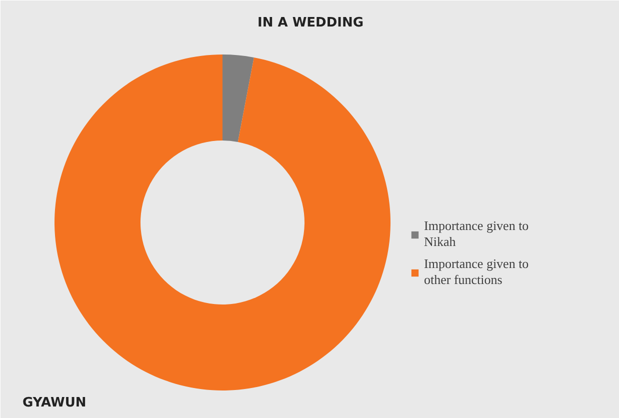  Describe the element at coordinates (310, 23) in the screenshot. I see `chart-title: IN A WEDDING` at that location.